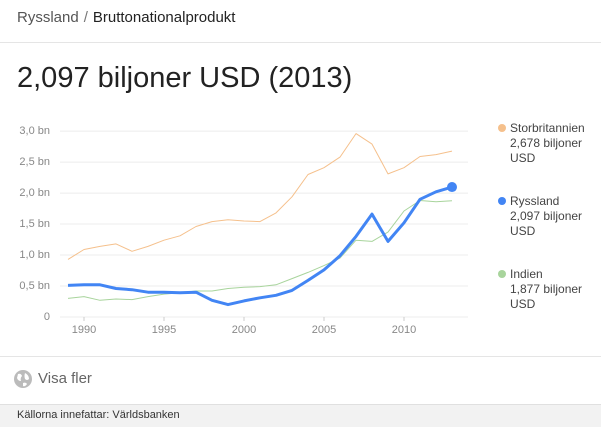  What do you see at coordinates (404, 330) in the screenshot?
I see `x-tick-label: 2010` at bounding box center [404, 330].